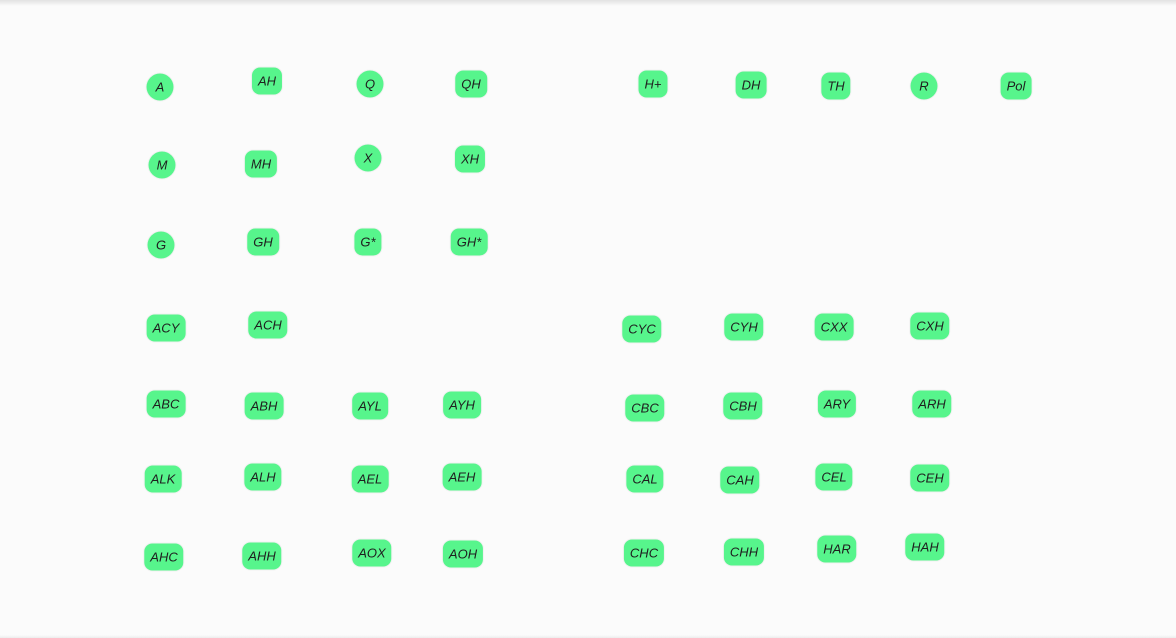 This screenshot has height=638, width=1176. I want to click on top-edge-shadow, so click(588, 3).